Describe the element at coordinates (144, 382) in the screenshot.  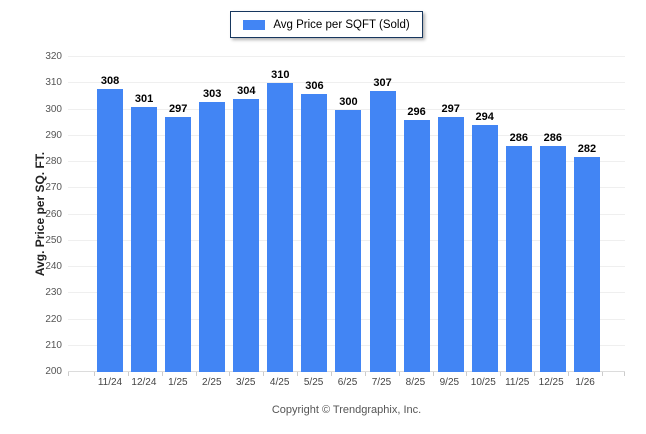
I see `x-tick-label: 12/24` at that location.